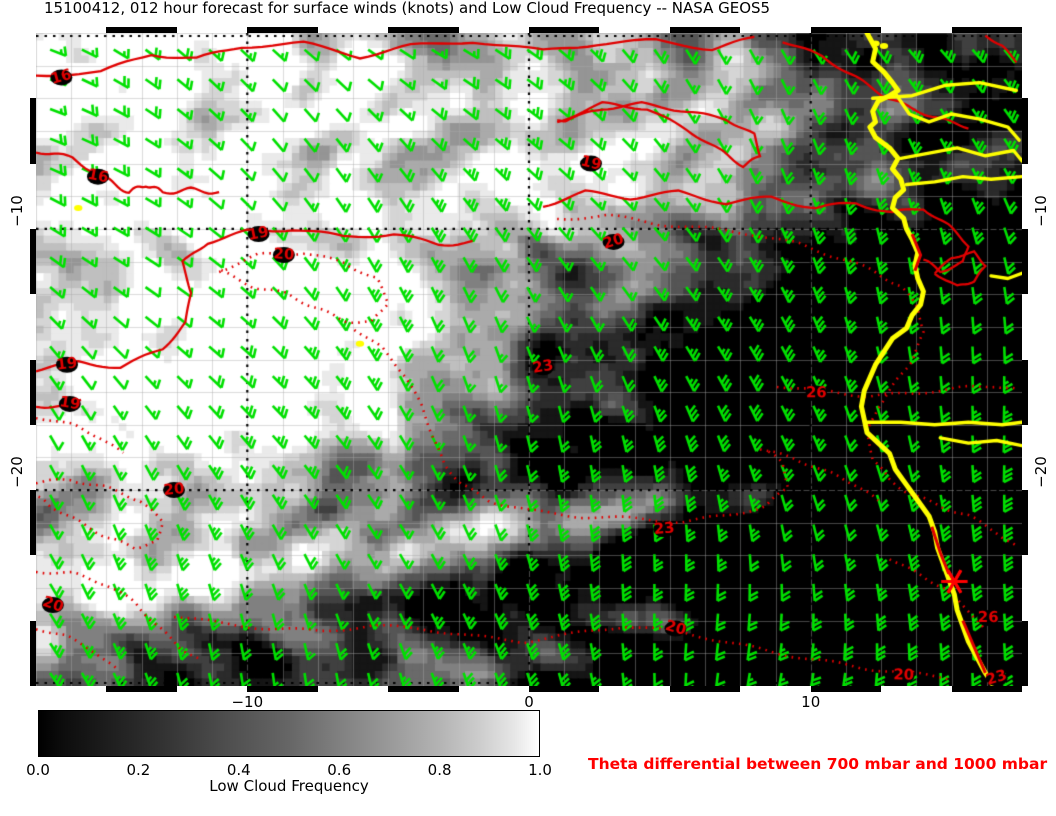 Image resolution: width=1056 pixels, height=816 pixels. I want to click on axis-bottom-frame, so click(529, 689).